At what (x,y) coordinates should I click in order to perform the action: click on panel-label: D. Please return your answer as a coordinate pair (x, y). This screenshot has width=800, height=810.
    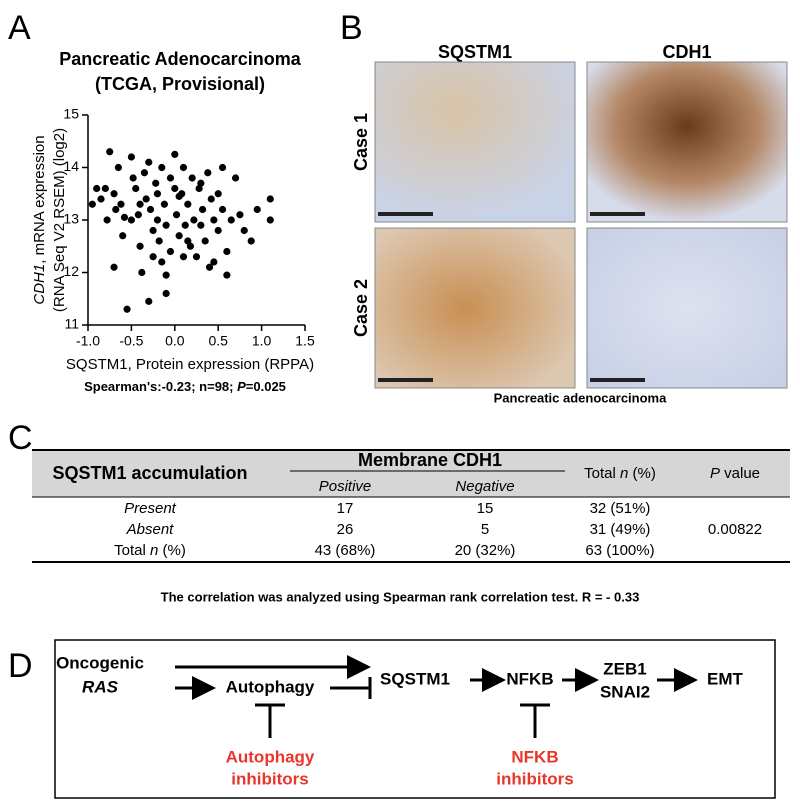
    Looking at the image, I should click on (20, 666).